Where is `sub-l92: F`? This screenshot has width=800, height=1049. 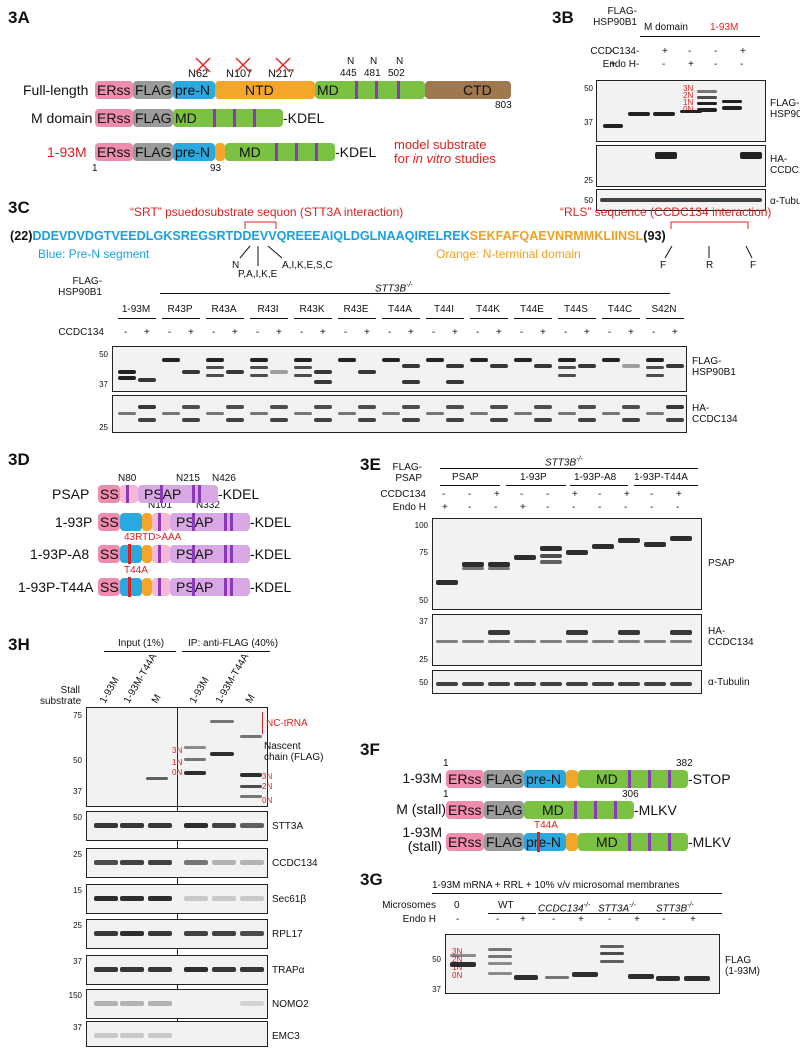 sub-l92: F is located at coordinates (753, 265).